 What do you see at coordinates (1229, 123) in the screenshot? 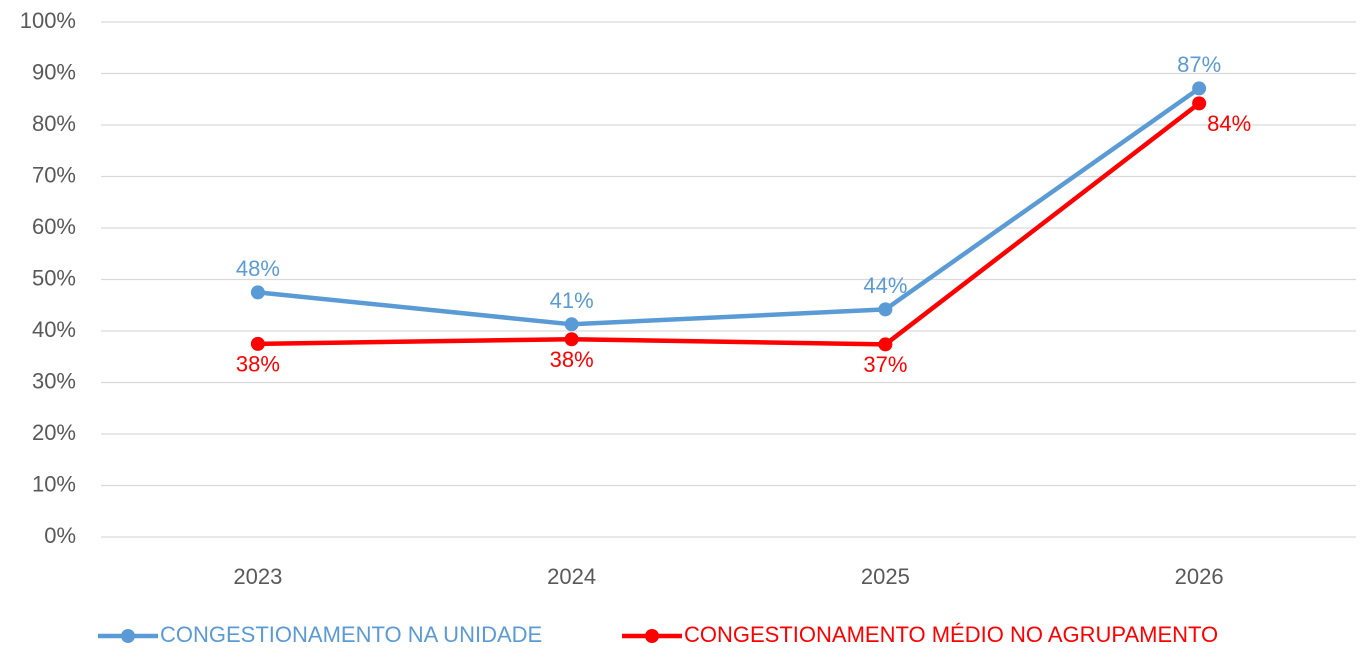
I see `data-label: 84%` at bounding box center [1229, 123].